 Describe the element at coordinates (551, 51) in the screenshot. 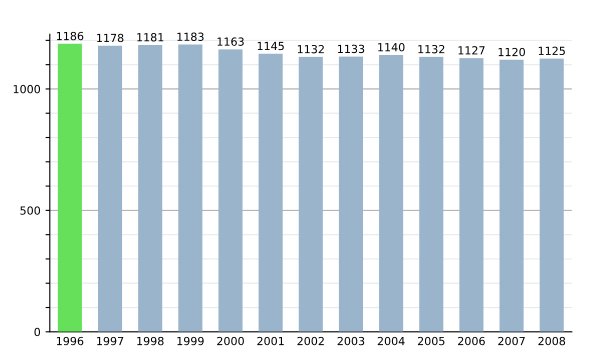

I see `data-label: 1125` at that location.